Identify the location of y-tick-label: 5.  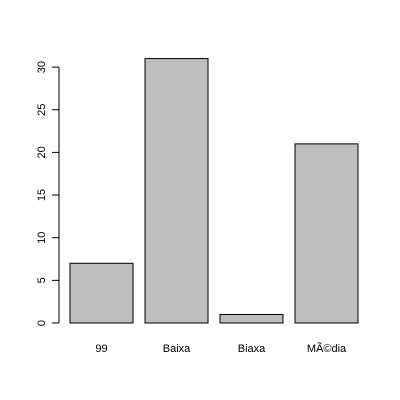
(42, 280).